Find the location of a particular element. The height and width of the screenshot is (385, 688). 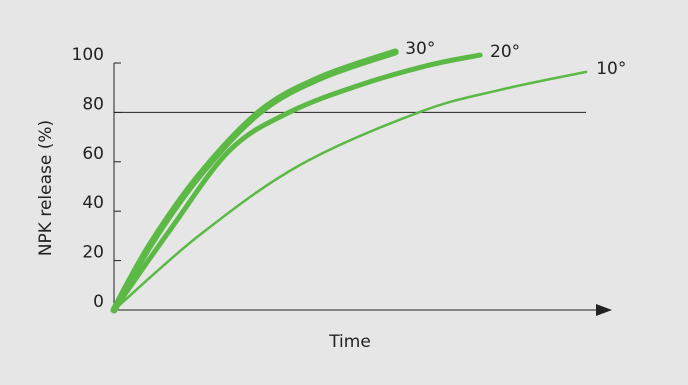

y-tick-label: 60 is located at coordinates (93, 154).